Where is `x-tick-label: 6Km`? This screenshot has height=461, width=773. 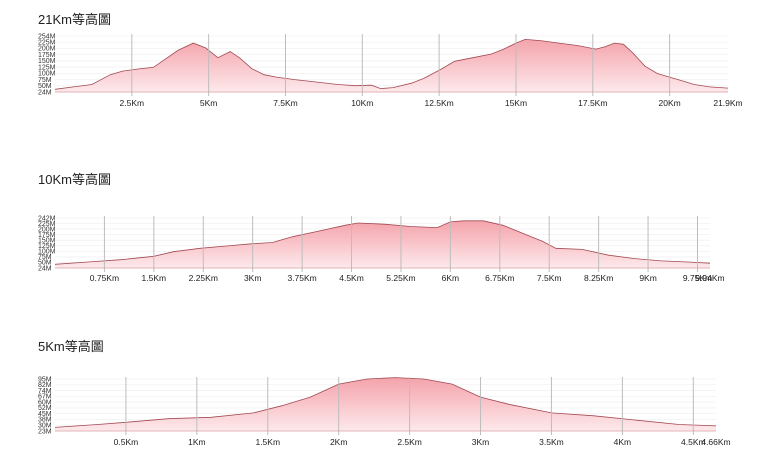
x-tick-label: 6Km is located at coordinates (450, 278).